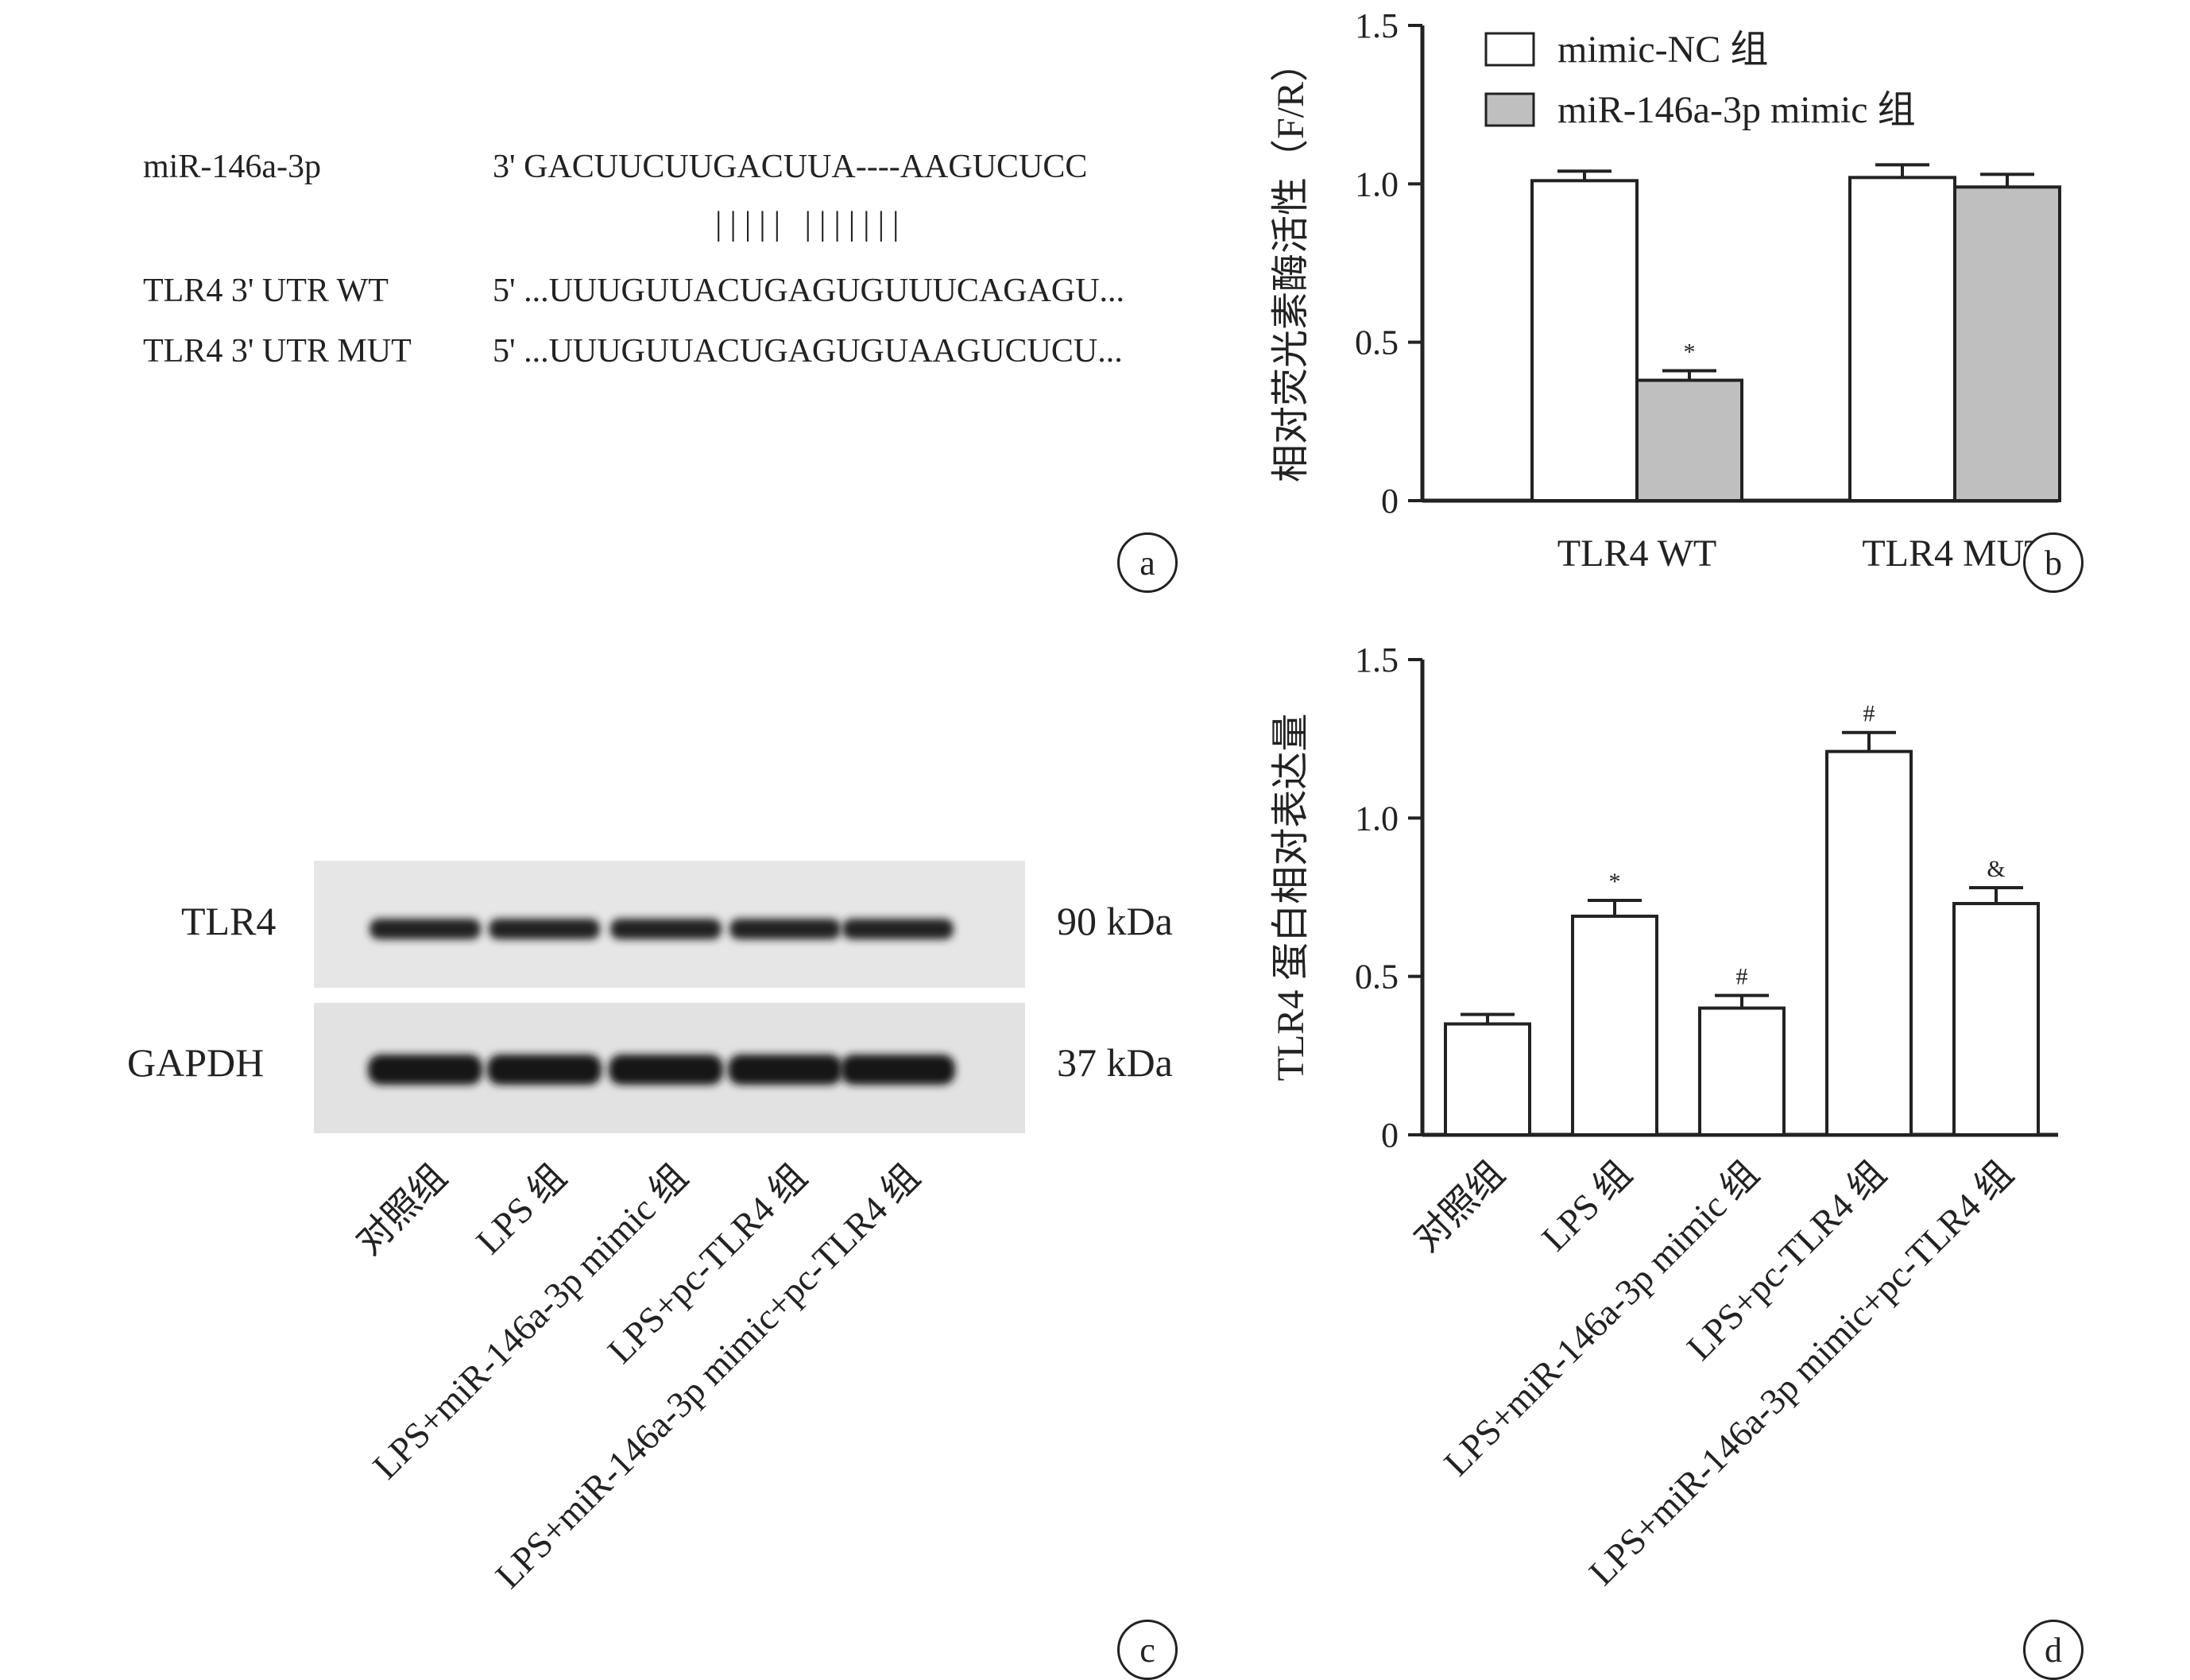 This screenshot has width=2190, height=1680. I want to click on panel-label-a: a, so click(1147, 562).